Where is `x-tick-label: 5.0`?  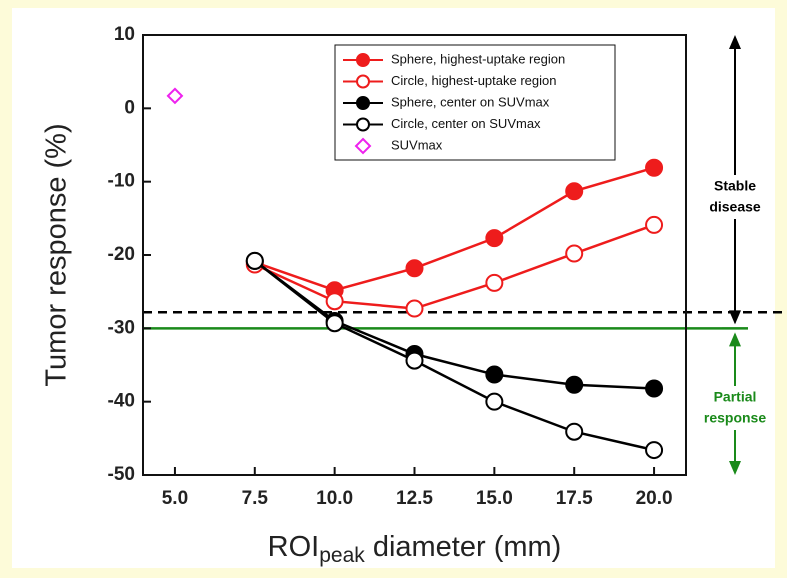 x-tick-label: 5.0 is located at coordinates (175, 498).